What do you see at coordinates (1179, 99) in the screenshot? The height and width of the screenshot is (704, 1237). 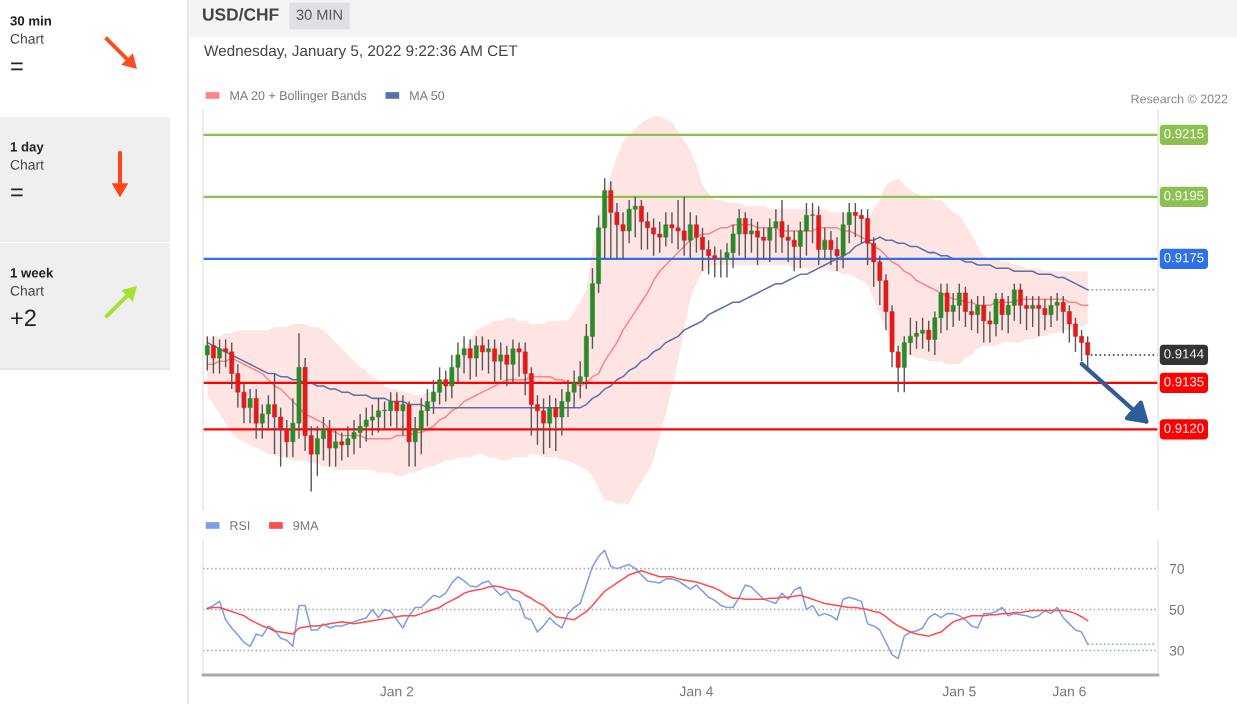 I see `text: Research © 2022` at bounding box center [1179, 99].